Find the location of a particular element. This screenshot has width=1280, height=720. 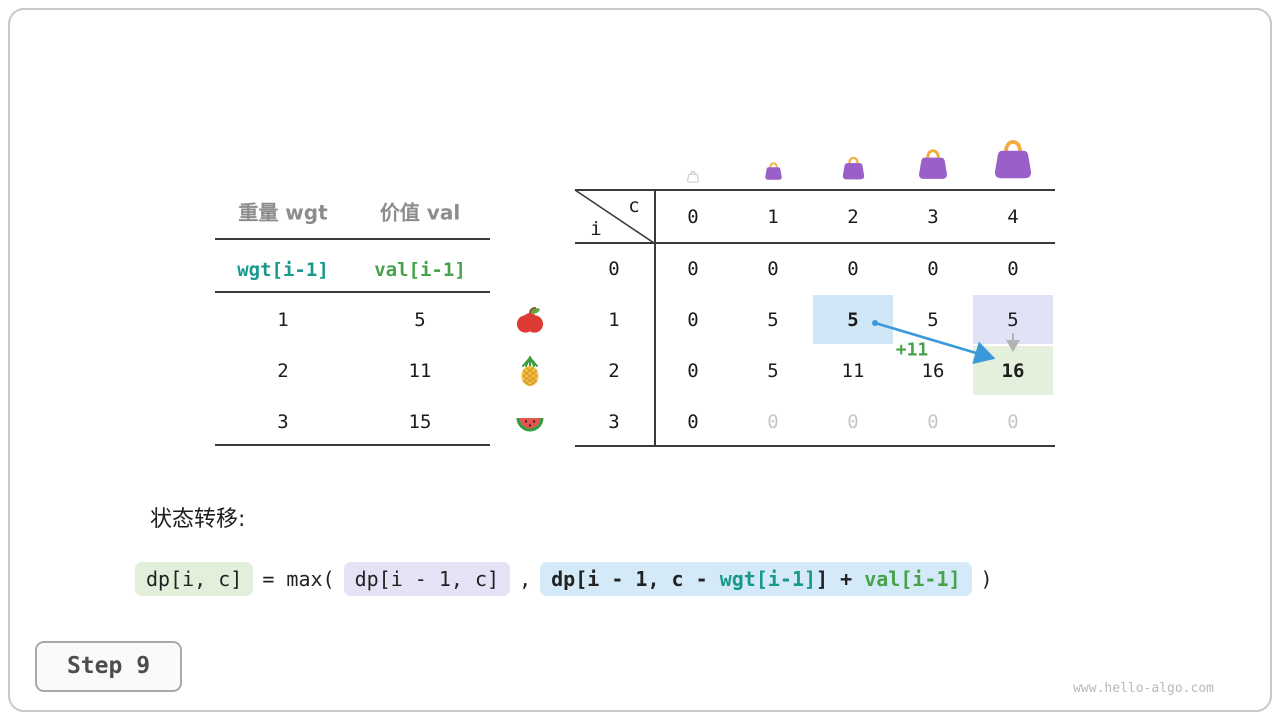

formula-close: ) is located at coordinates (986, 579).